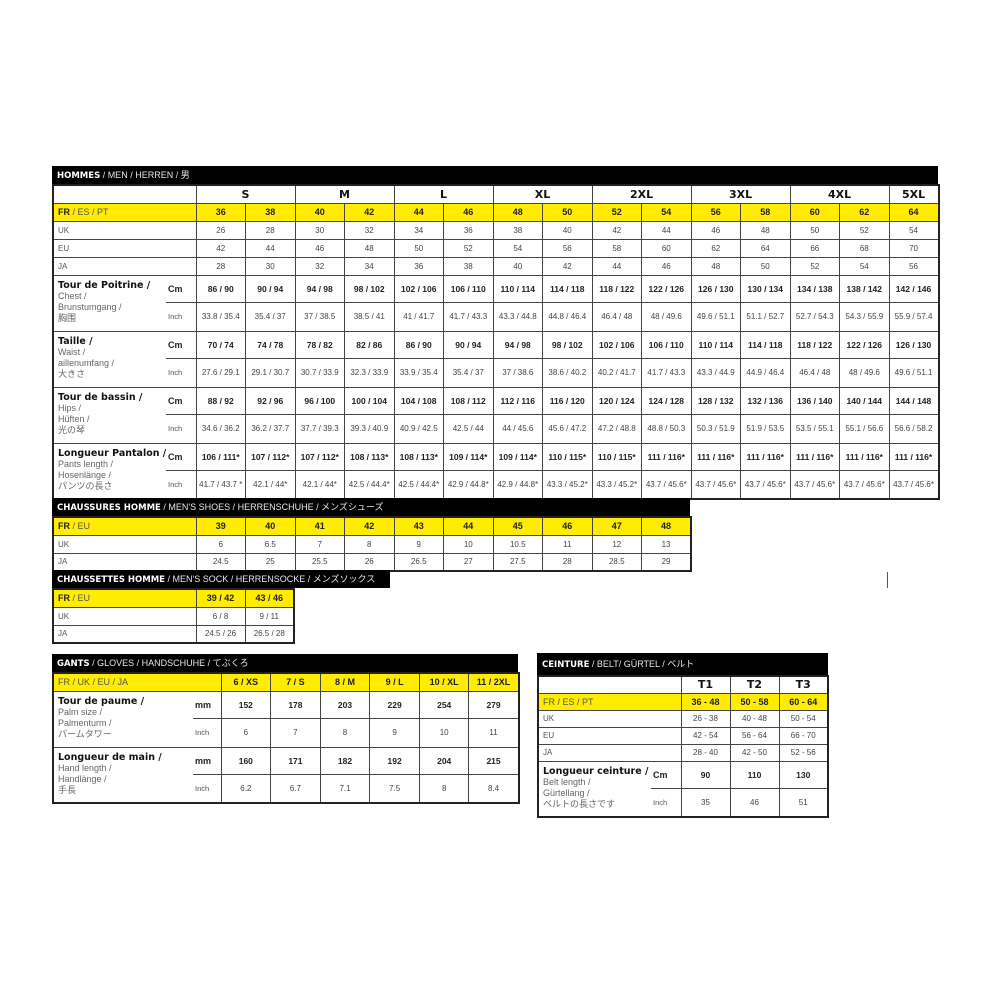  What do you see at coordinates (419, 266) in the screenshot?
I see `size-value: 36` at bounding box center [419, 266].